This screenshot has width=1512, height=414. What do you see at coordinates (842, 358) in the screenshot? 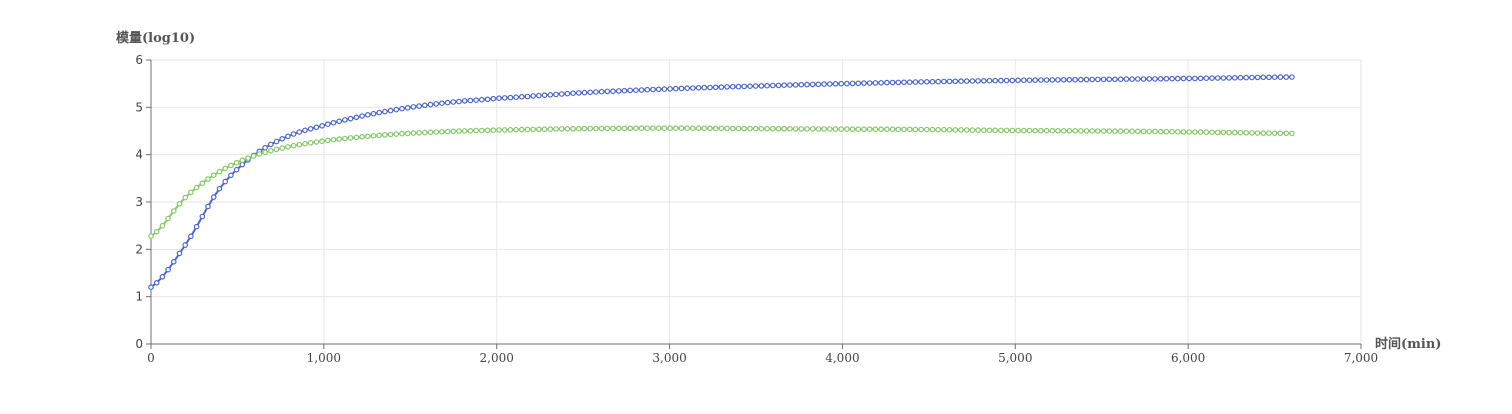
I see `x-tick-label: 4,000` at bounding box center [842, 358].